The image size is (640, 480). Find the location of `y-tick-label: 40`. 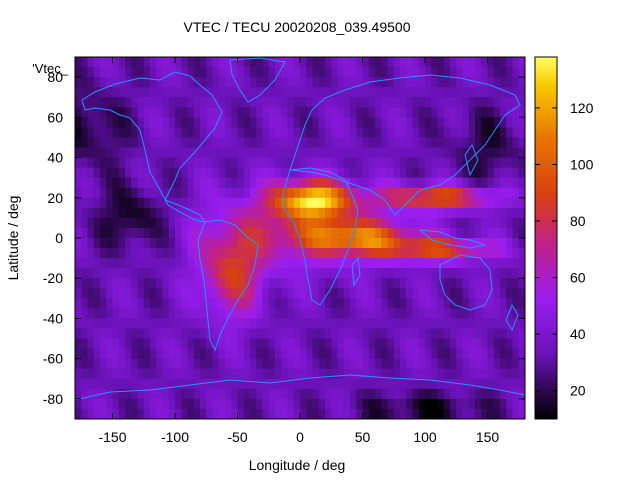

y-tick-label: 40 is located at coordinates (55, 158).